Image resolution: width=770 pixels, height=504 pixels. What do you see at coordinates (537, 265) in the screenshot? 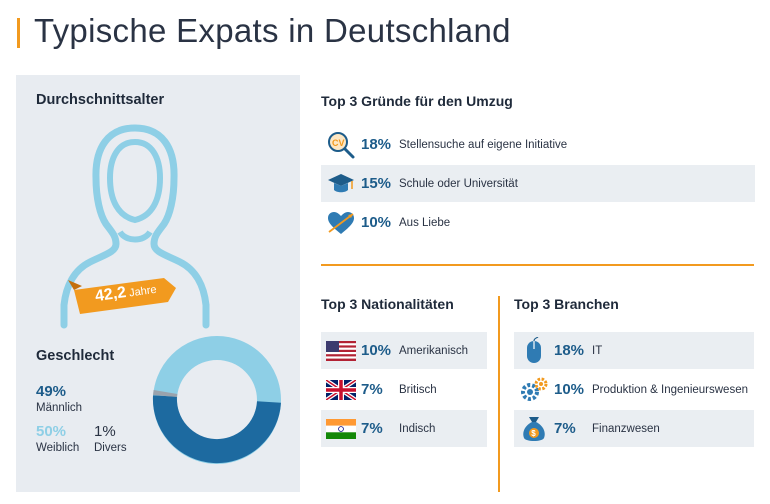
I see `section-divider` at bounding box center [537, 265].